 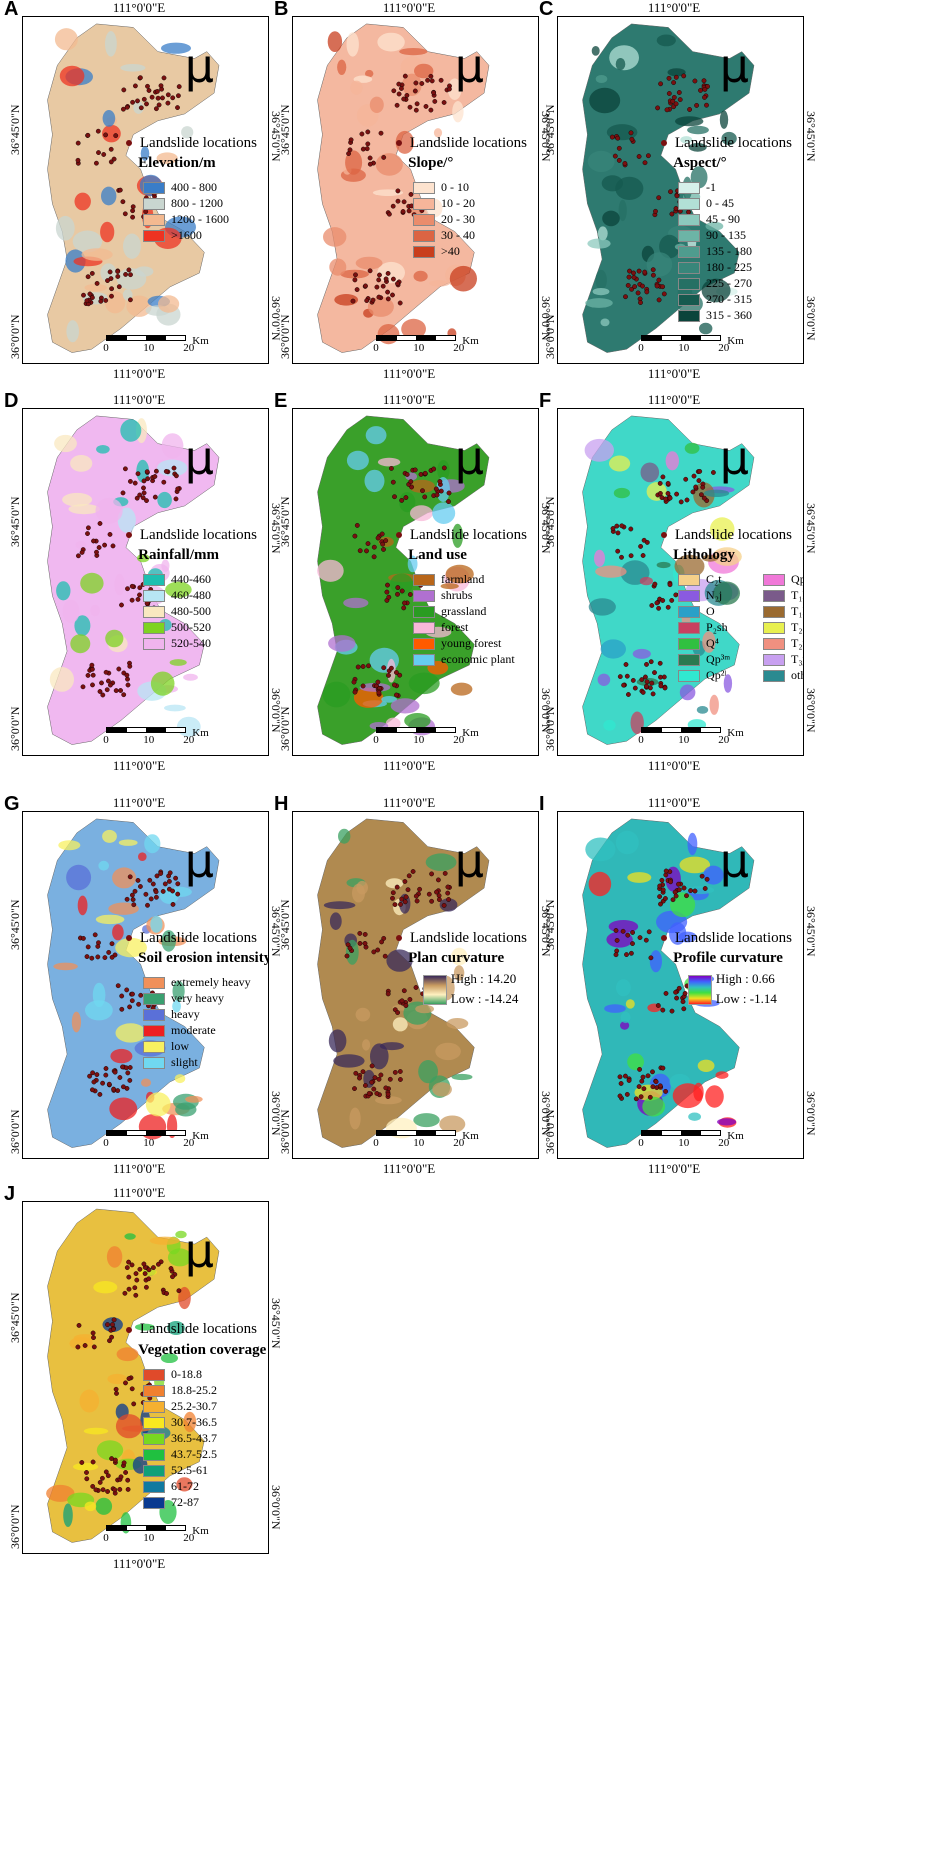 What do you see at coordinates (715, 284) in the screenshot?
I see `legend-row: 225 - 270` at bounding box center [715, 284].